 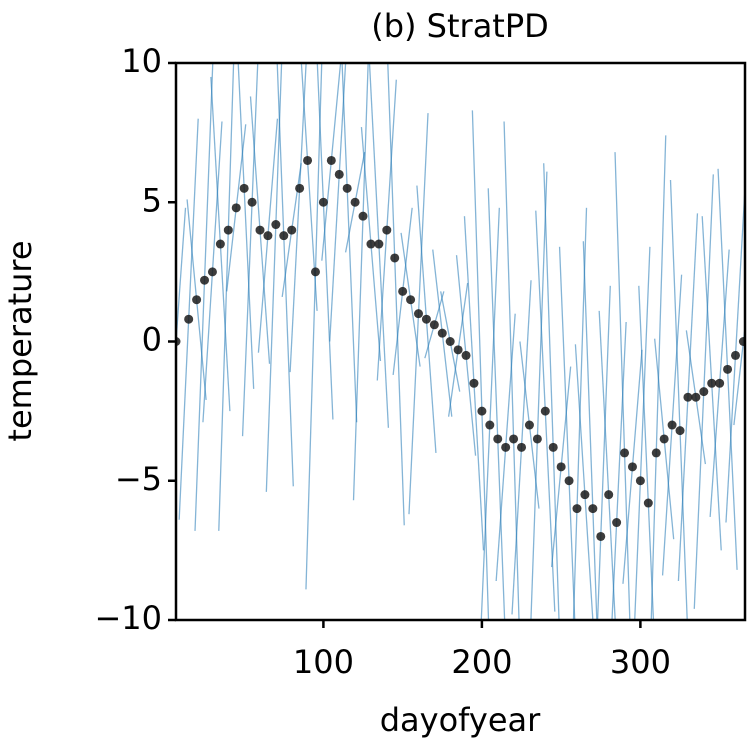 I want to click on y-tick-label: −5, so click(x=138, y=479).